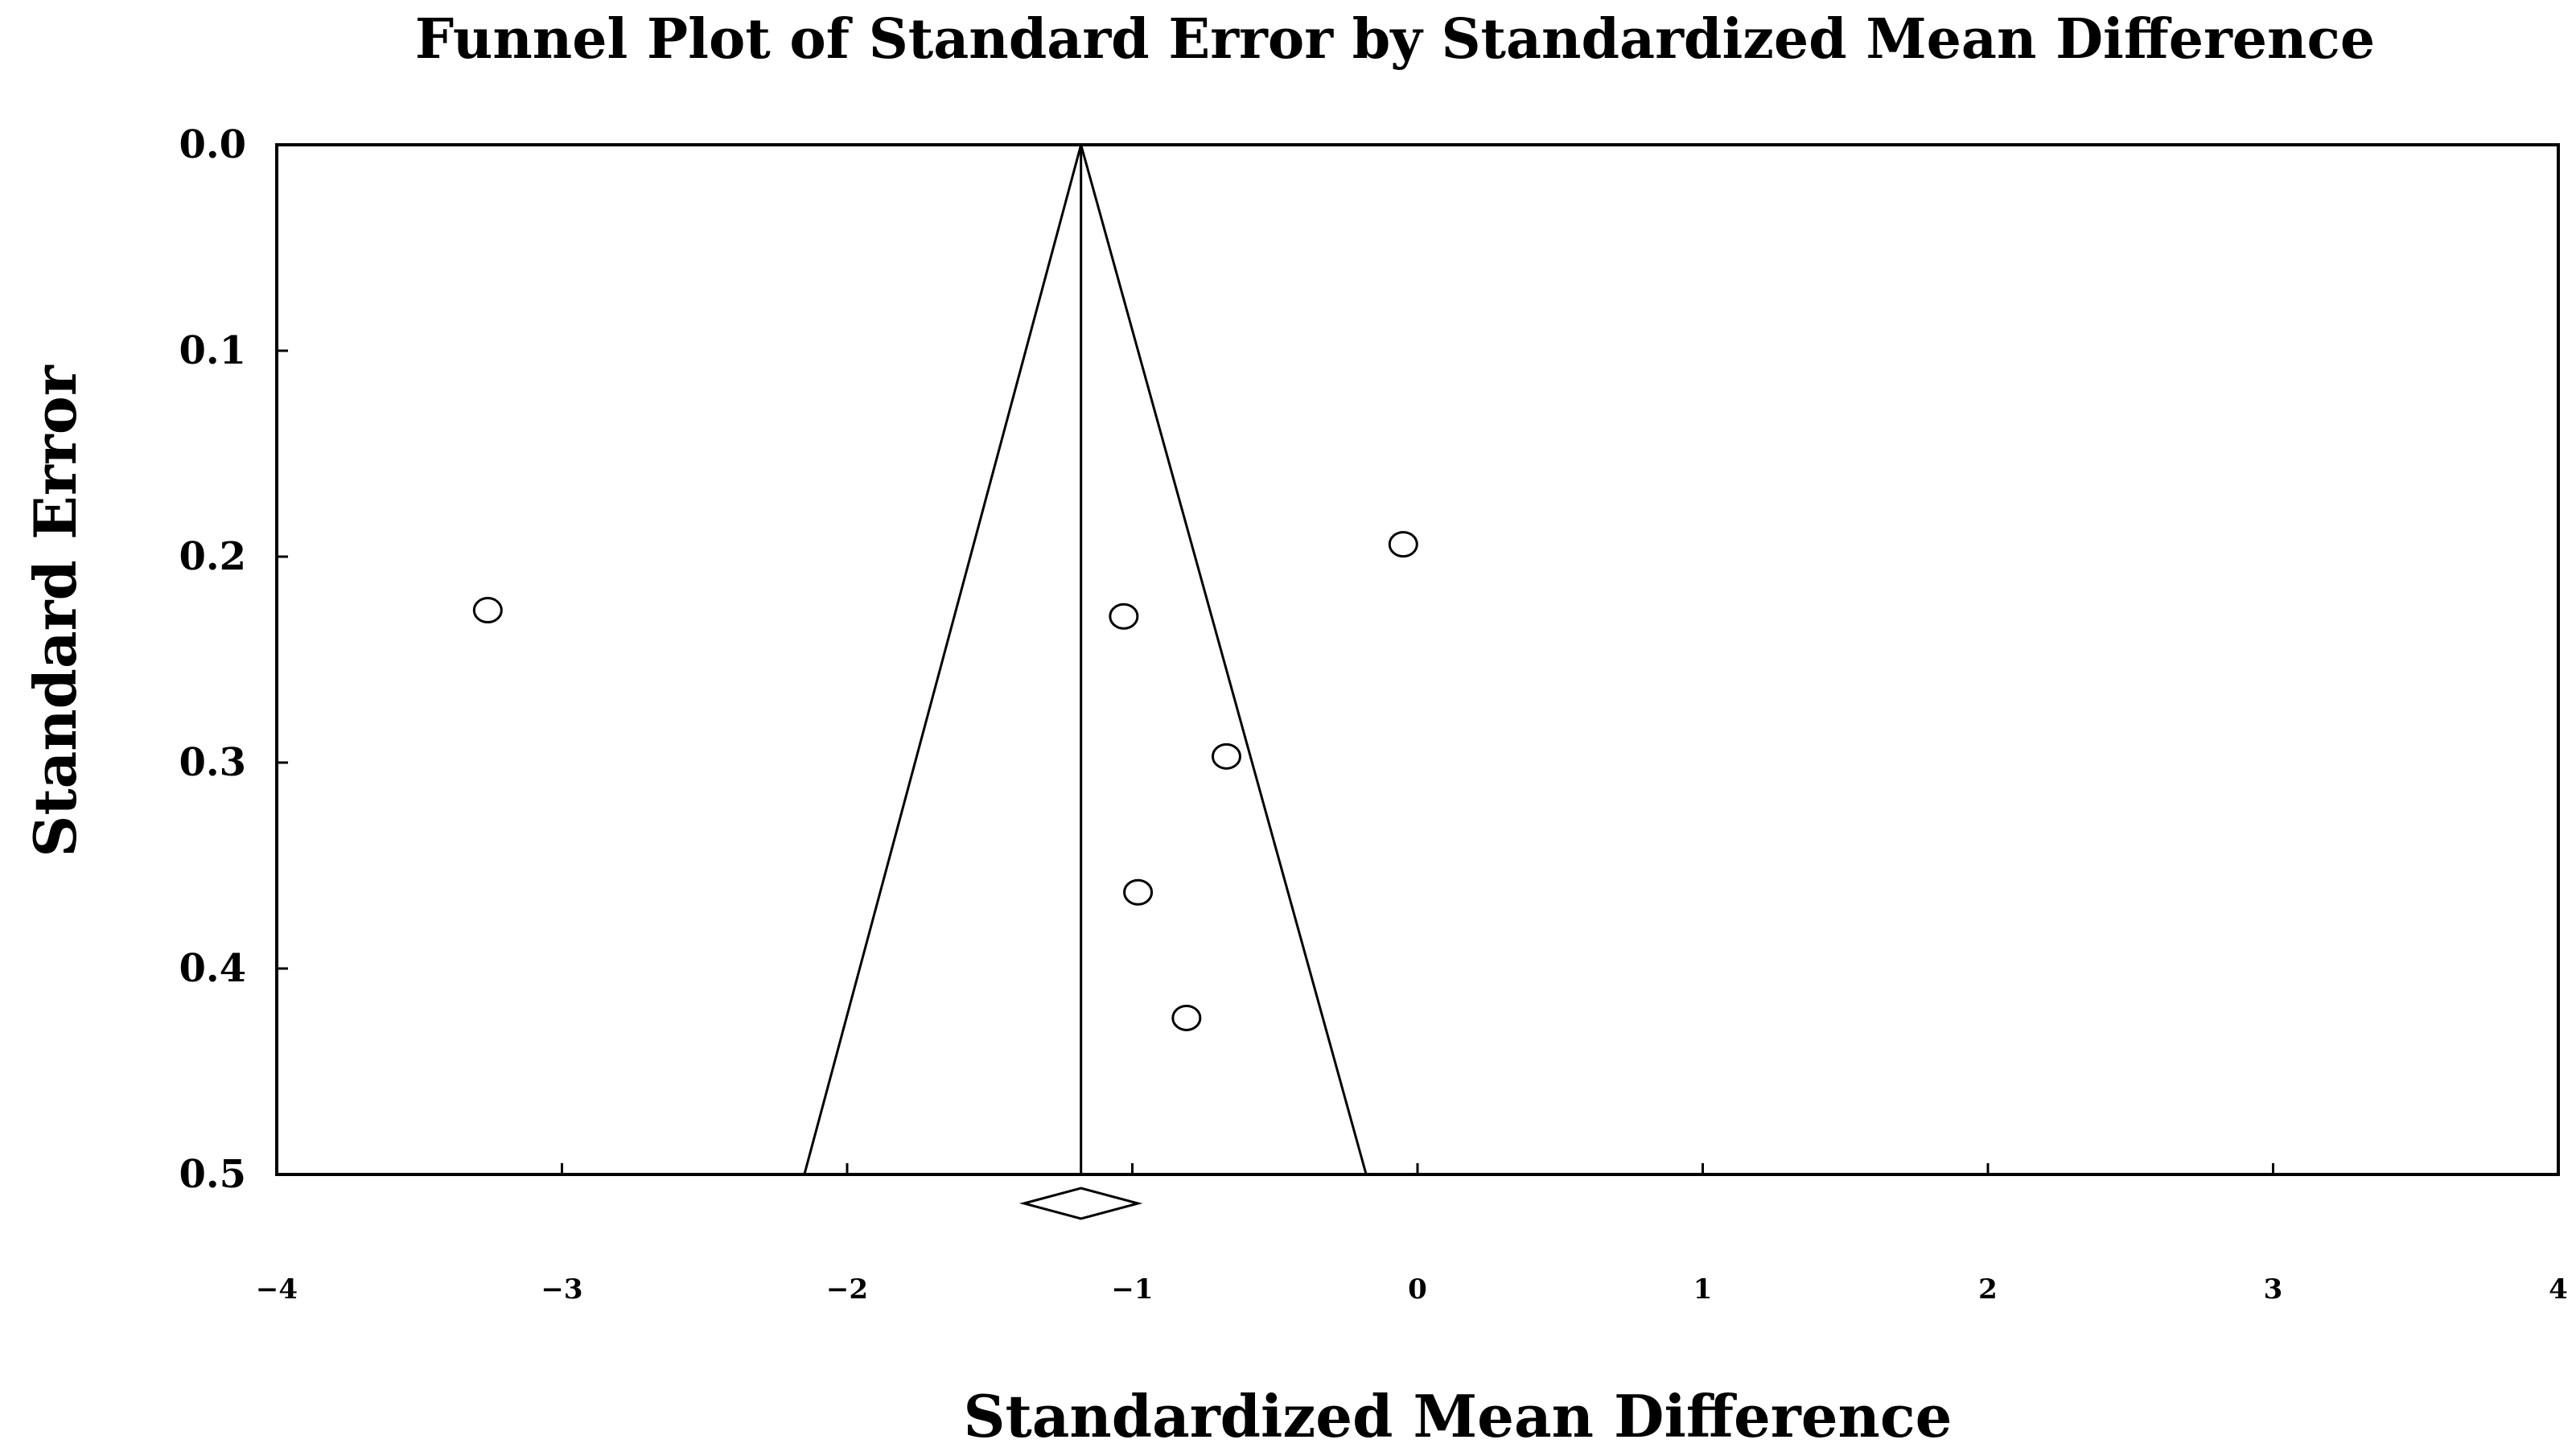 This screenshot has height=1456, width=2576. Describe the element at coordinates (212, 556) in the screenshot. I see `y-tick-label: 0.2` at that location.